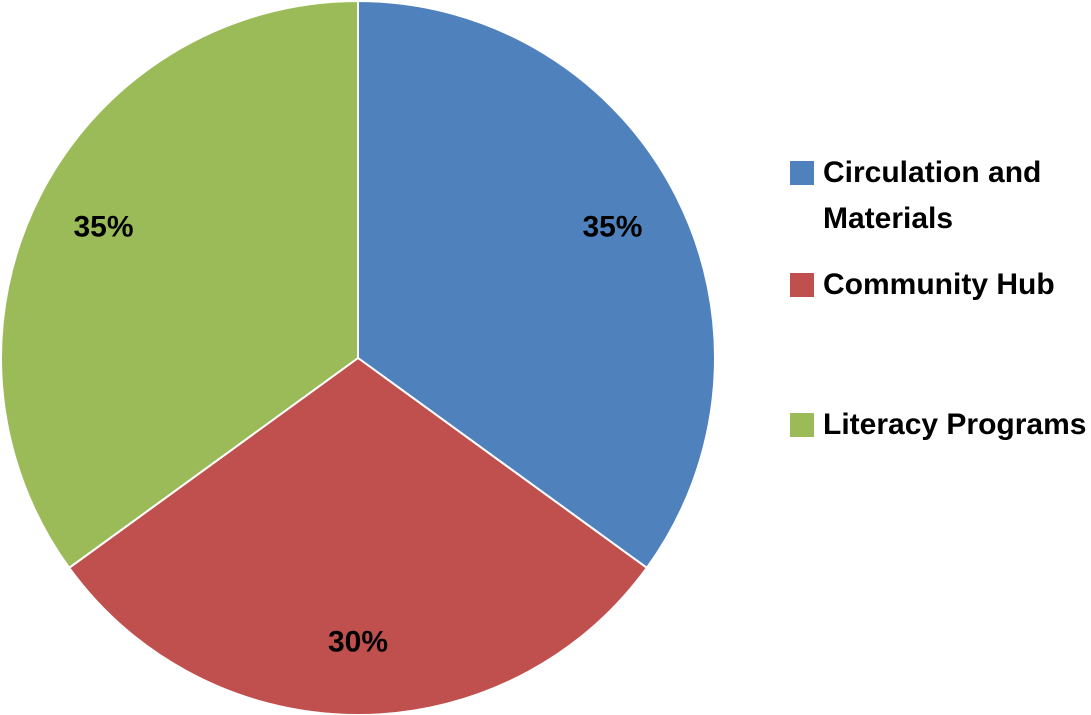 The width and height of the screenshot is (1091, 715). What do you see at coordinates (932, 195) in the screenshot?
I see `legend-label: Circulation and Materials` at bounding box center [932, 195].